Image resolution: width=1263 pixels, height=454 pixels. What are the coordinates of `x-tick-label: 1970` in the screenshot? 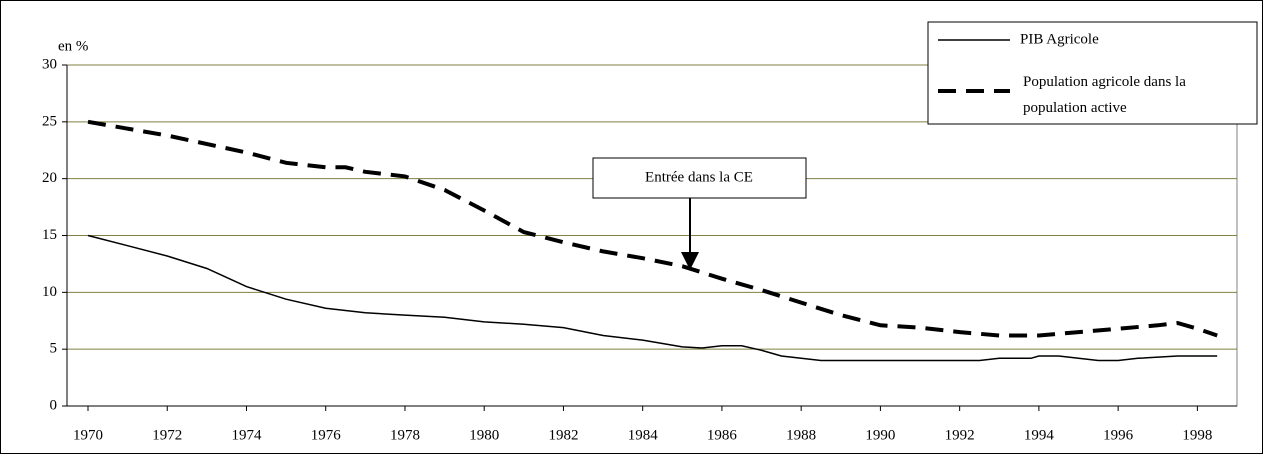 It's located at (88, 435).